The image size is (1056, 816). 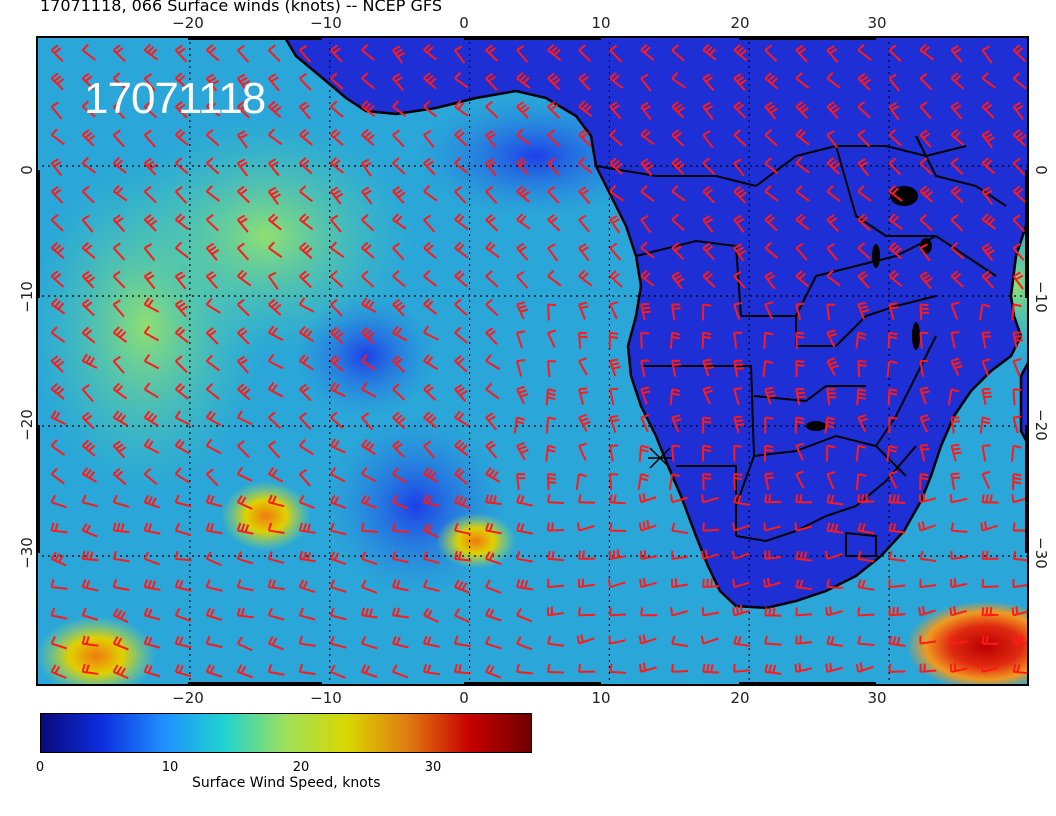 What do you see at coordinates (1041, 553) in the screenshot?
I see `lat-label-right: −30` at bounding box center [1041, 553].